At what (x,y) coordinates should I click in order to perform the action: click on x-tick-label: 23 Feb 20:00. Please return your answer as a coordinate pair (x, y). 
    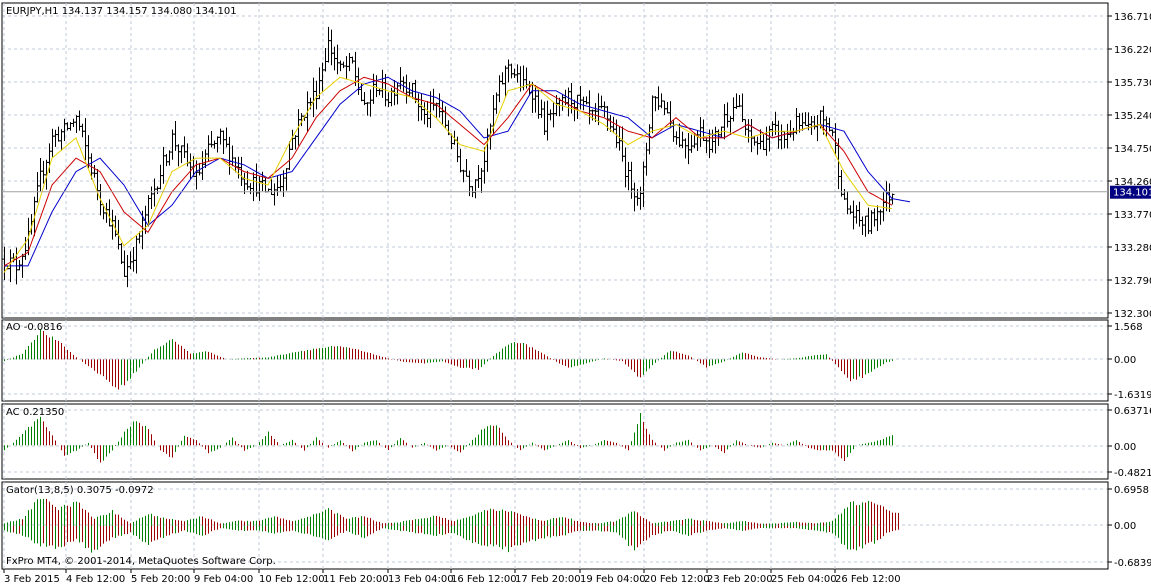
    Looking at the image, I should click on (740, 579).